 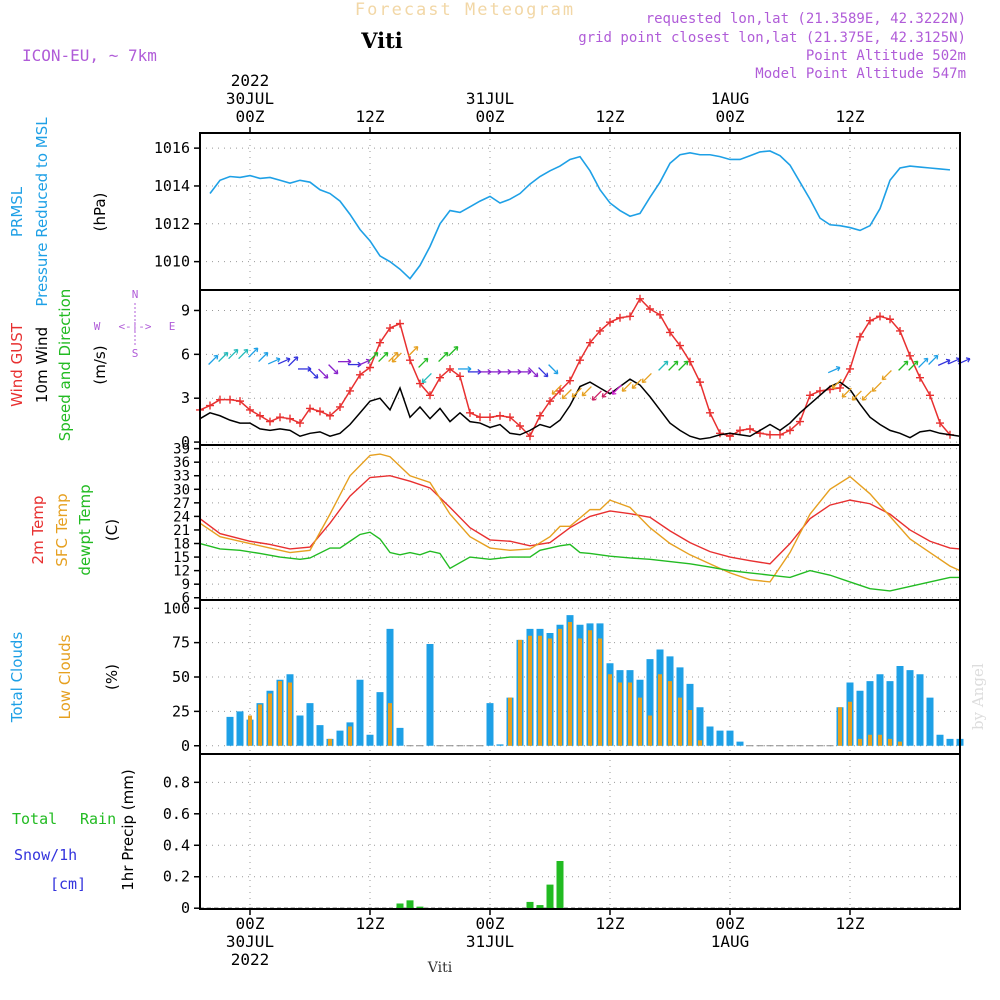 I want to click on location-title: Viti, so click(x=381, y=40).